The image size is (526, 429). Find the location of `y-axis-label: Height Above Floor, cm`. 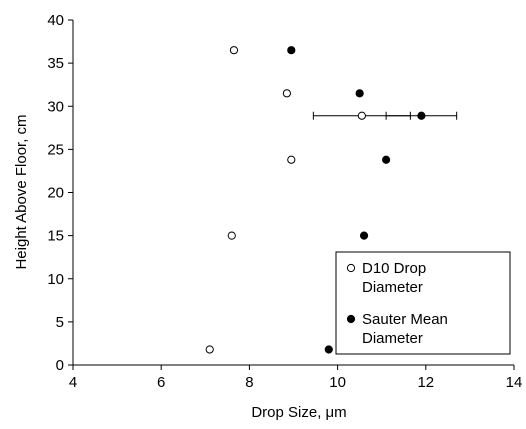

y-axis-label: Height Above Floor, cm is located at coordinates (21, 191).